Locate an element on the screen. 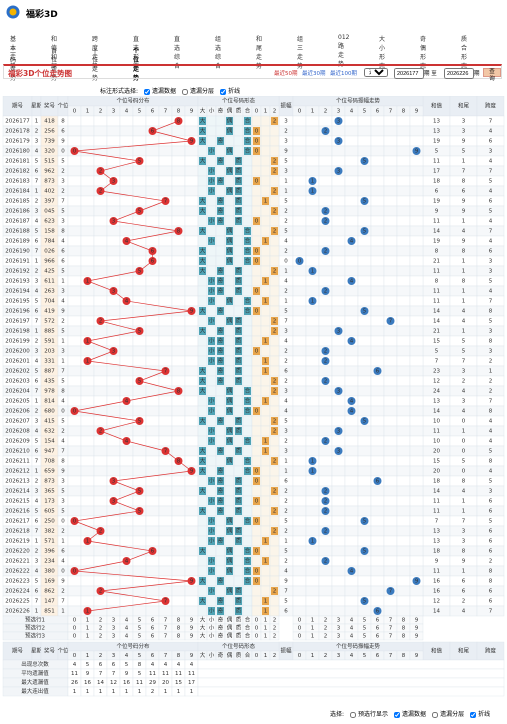 This screenshot has width=507, height=724. week-cell: 6 is located at coordinates (37, 592).